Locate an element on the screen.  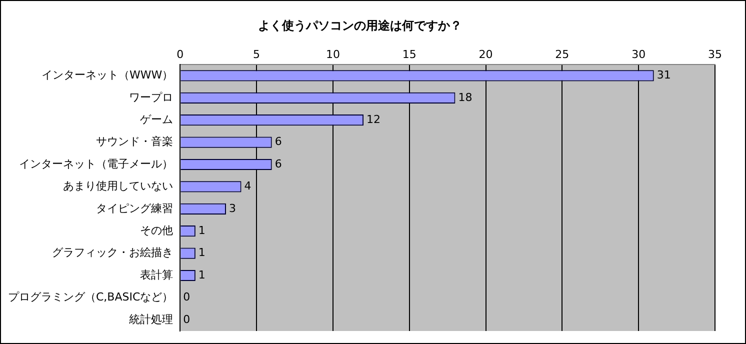
y-tick-label: グラフィック・お絵描き is located at coordinates (113, 253).